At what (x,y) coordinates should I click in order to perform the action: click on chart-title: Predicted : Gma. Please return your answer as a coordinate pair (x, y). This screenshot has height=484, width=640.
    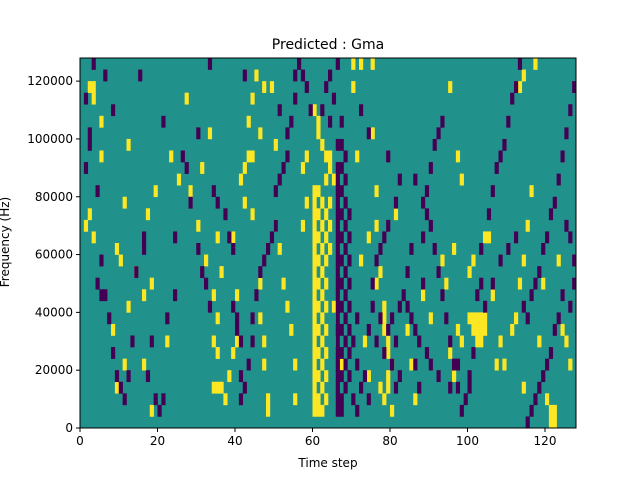
    Looking at the image, I should click on (328, 45).